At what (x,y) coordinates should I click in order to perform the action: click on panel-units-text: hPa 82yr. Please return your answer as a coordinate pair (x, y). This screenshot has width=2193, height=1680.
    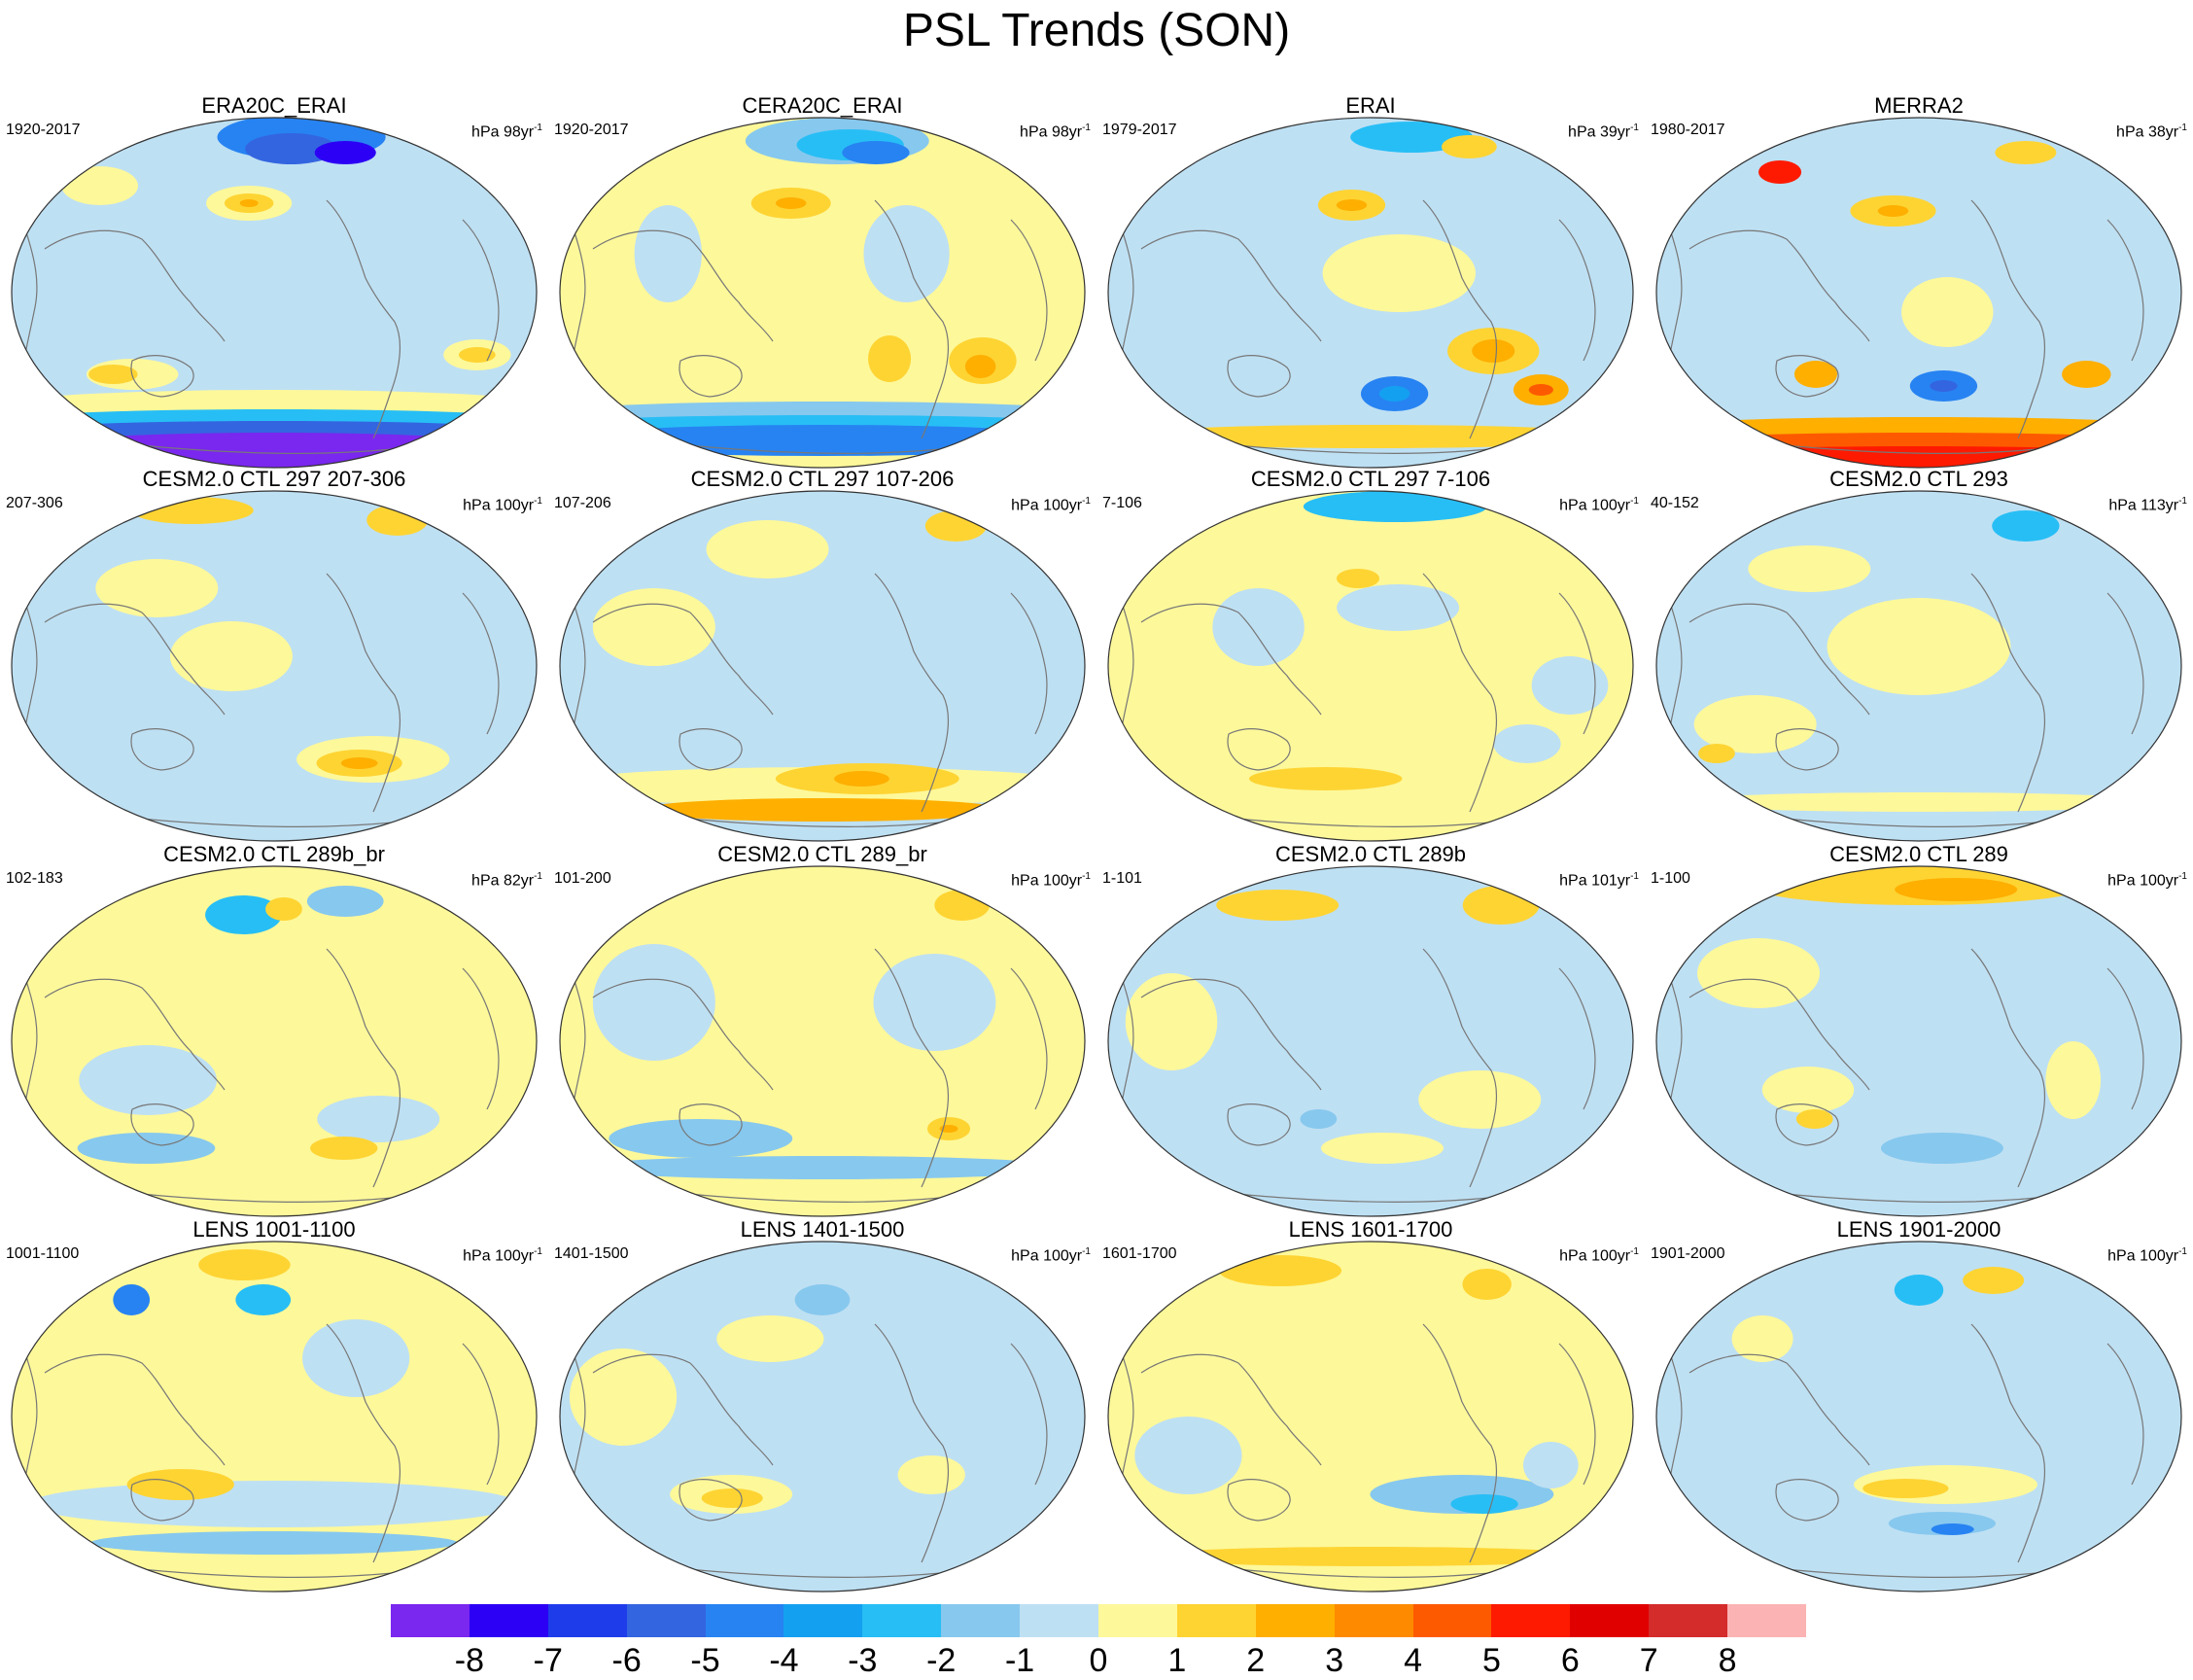
    Looking at the image, I should click on (503, 881).